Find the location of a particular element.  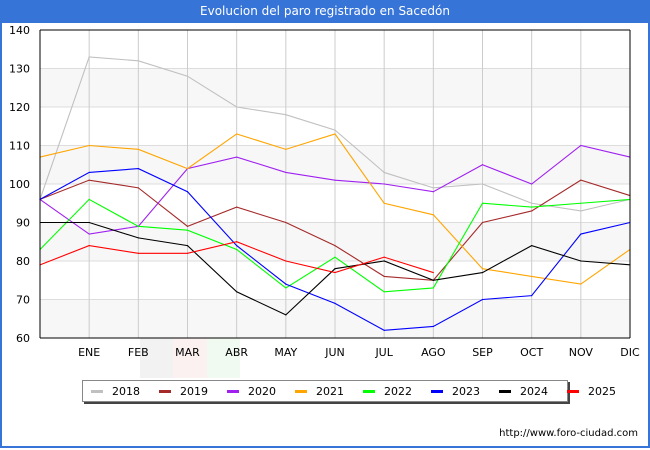

legend-label: 2025 is located at coordinates (602, 391).